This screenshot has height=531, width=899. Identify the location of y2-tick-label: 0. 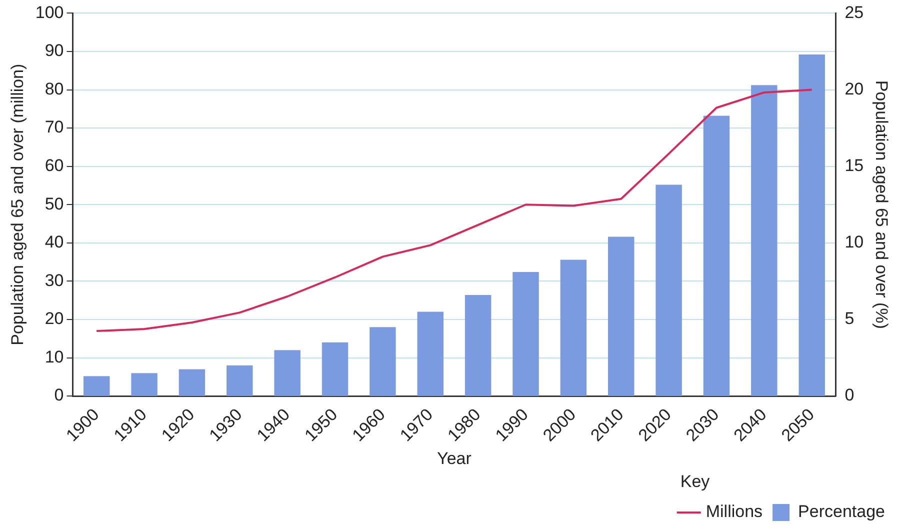
(849, 395).